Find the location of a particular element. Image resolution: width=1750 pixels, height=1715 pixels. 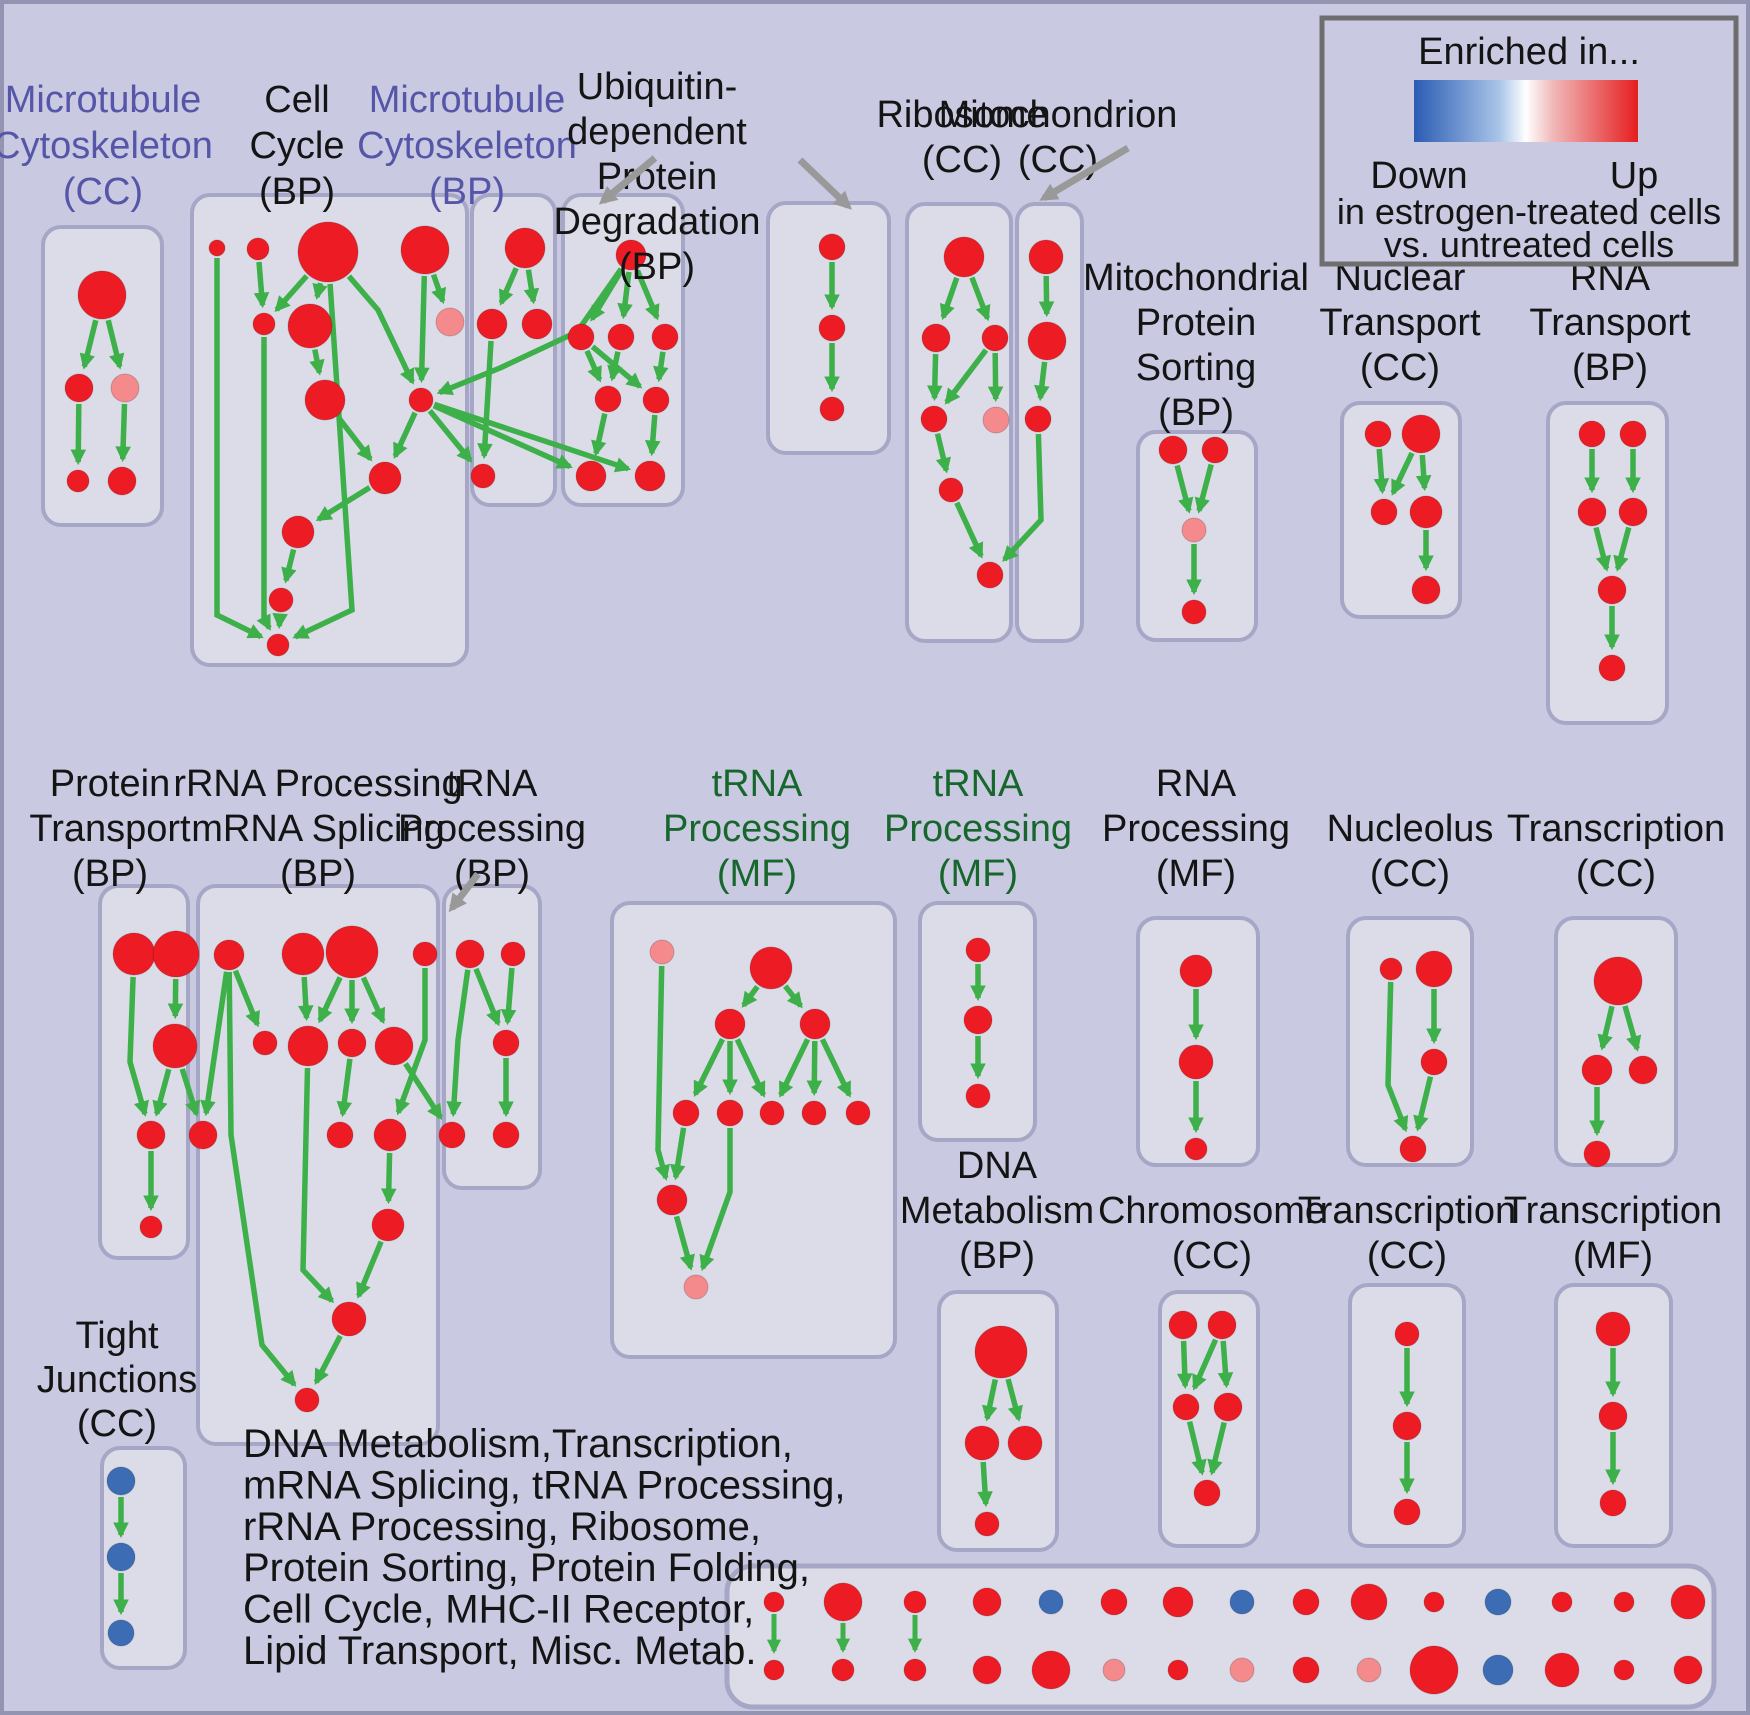

node-mit-g2 is located at coordinates (1047, 341).